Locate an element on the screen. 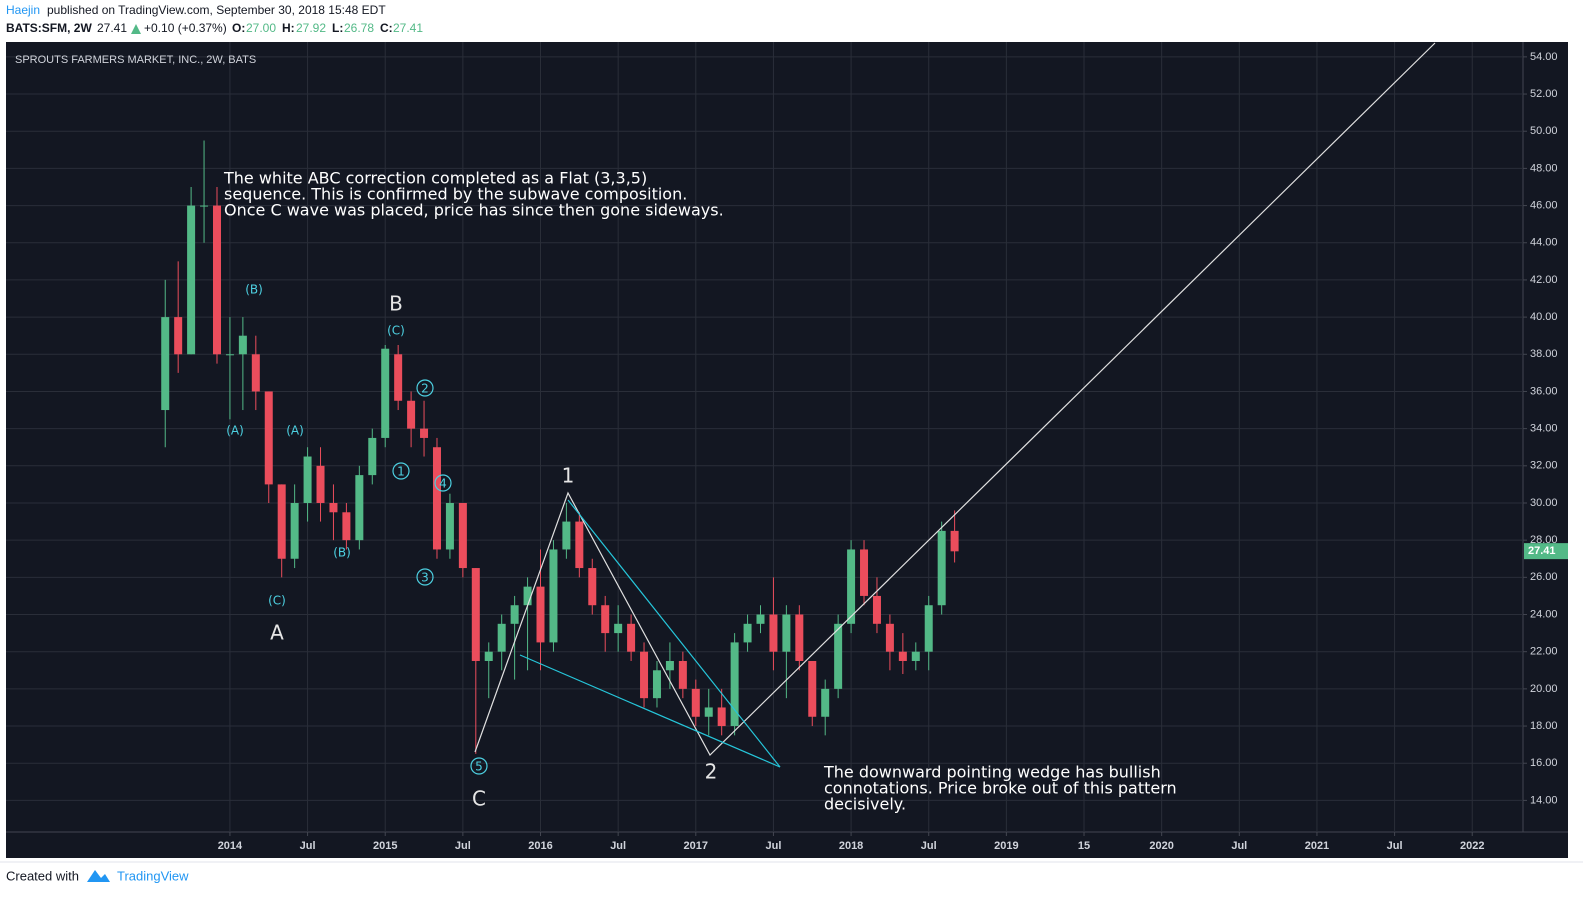  wave-label: 1 is located at coordinates (401, 472).